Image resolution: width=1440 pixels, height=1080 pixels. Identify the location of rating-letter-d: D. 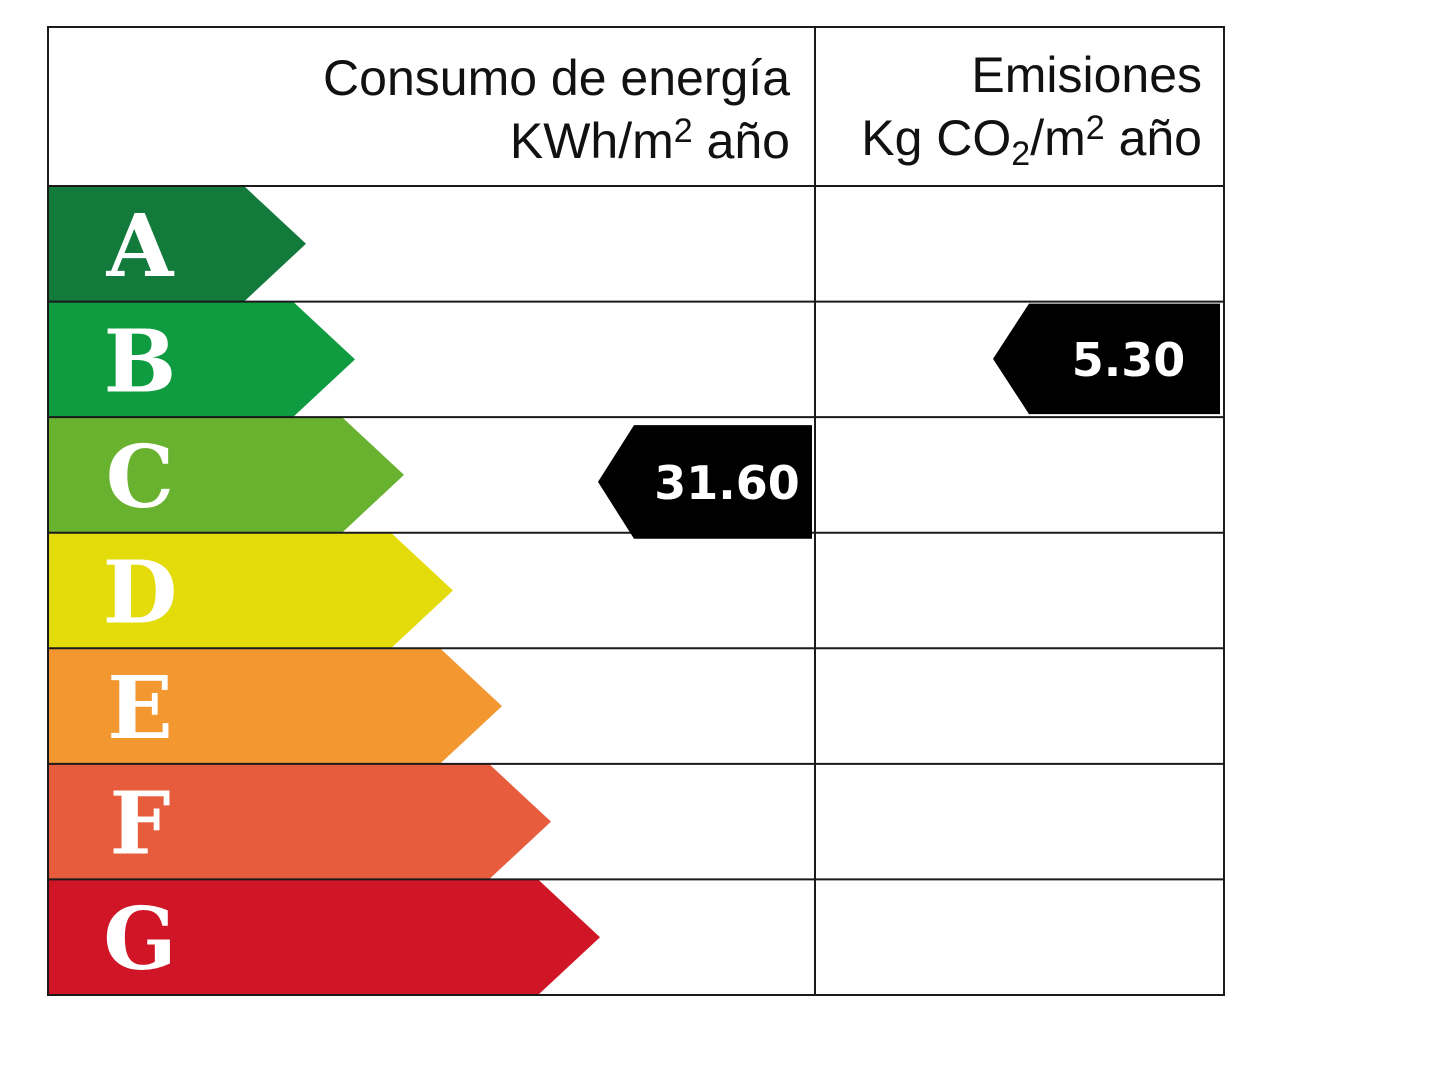
(140, 593).